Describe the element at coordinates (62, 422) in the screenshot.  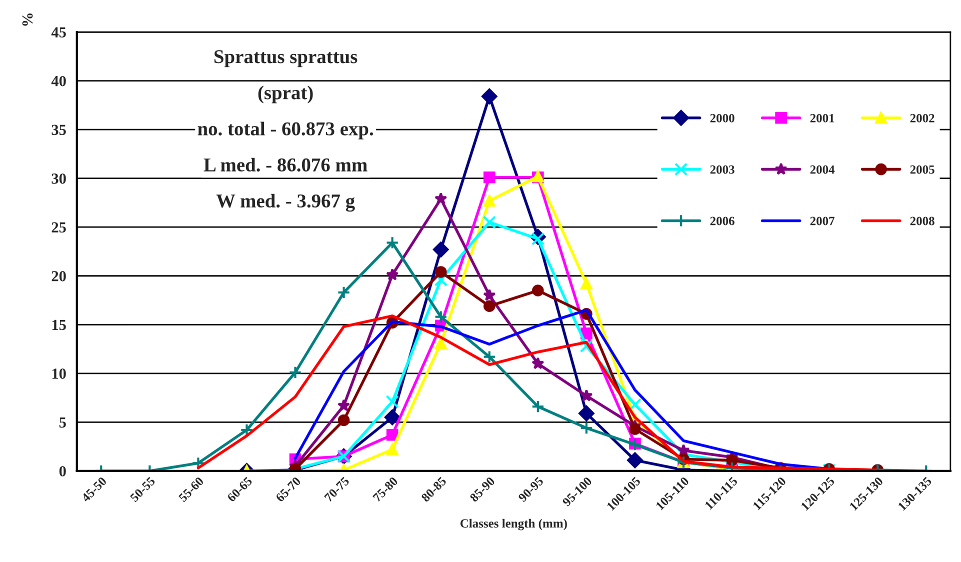
I see `y-tick-label: 5` at that location.